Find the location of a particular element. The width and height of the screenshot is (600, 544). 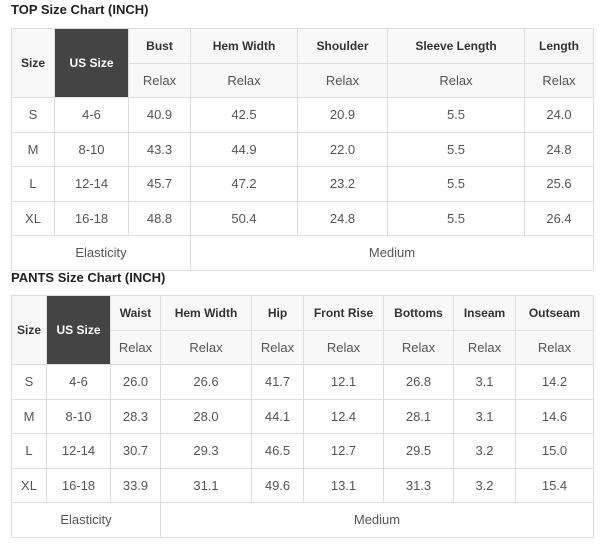

value-cell: 12.1 is located at coordinates (343, 382).